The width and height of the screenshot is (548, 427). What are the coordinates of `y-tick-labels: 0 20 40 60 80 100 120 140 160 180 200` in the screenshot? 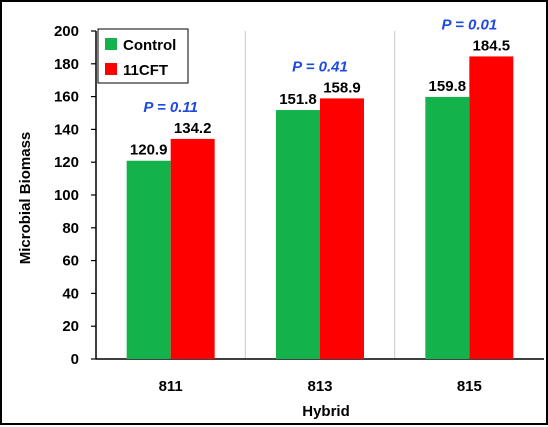 It's located at (75, 195).